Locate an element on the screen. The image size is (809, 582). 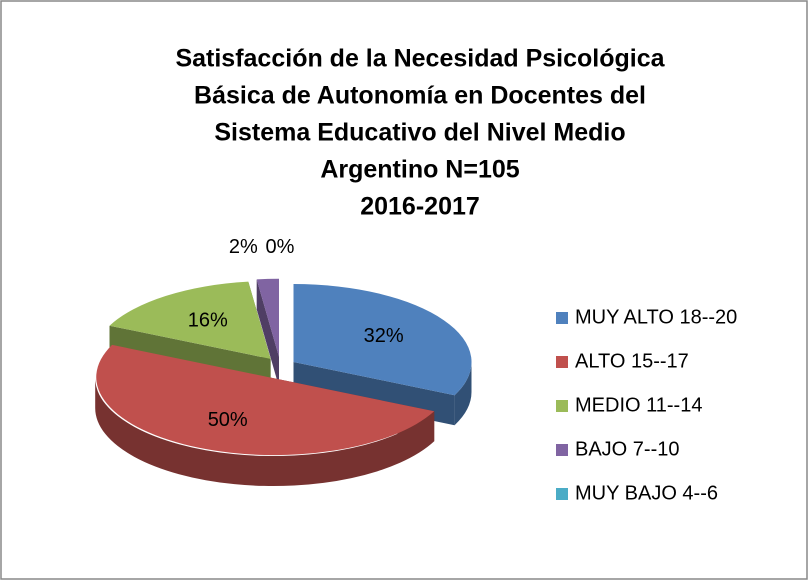
chart-title: Básica de Autonomía en Docentes del is located at coordinates (420, 96).